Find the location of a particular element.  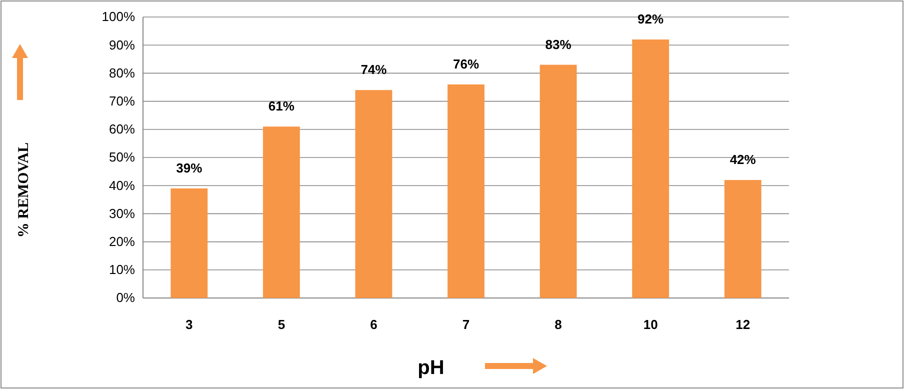

data-label: 76% is located at coordinates (466, 64).